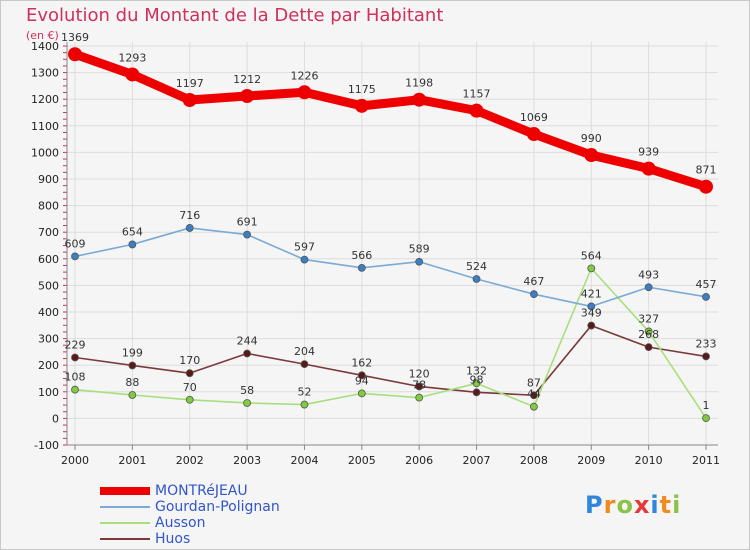 This screenshot has height=550, width=750. I want to click on x-tick-label: 2000, so click(75, 460).